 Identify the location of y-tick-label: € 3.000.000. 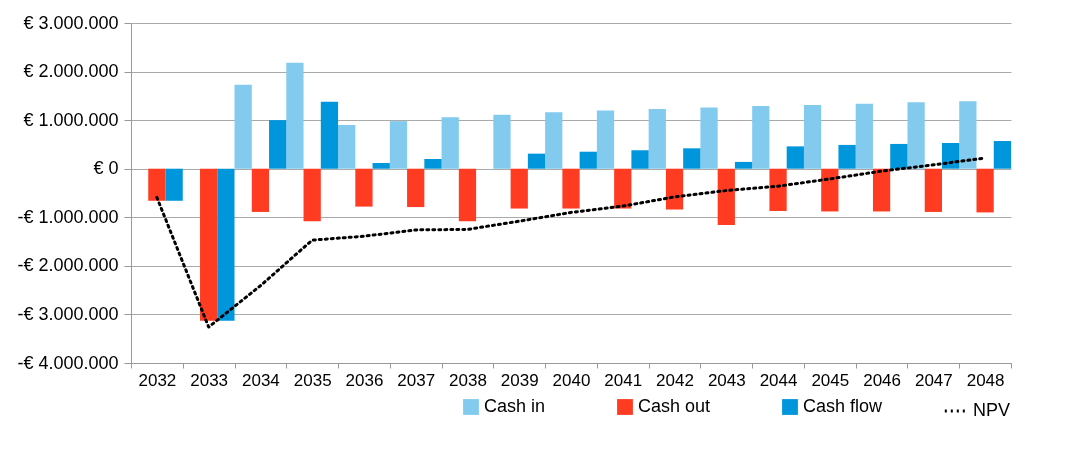
(71, 22).